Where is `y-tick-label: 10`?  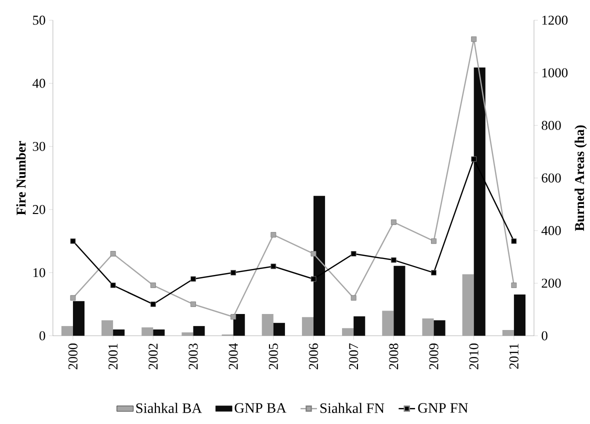
y-tick-label: 10 is located at coordinates (39, 273).